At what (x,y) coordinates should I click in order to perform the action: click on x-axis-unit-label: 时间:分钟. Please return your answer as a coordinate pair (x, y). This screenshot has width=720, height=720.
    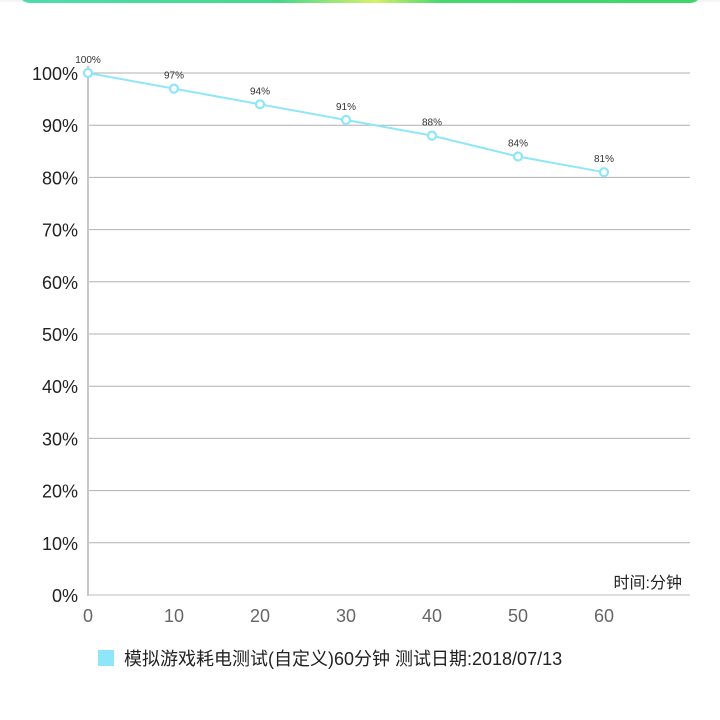
    Looking at the image, I should click on (648, 583).